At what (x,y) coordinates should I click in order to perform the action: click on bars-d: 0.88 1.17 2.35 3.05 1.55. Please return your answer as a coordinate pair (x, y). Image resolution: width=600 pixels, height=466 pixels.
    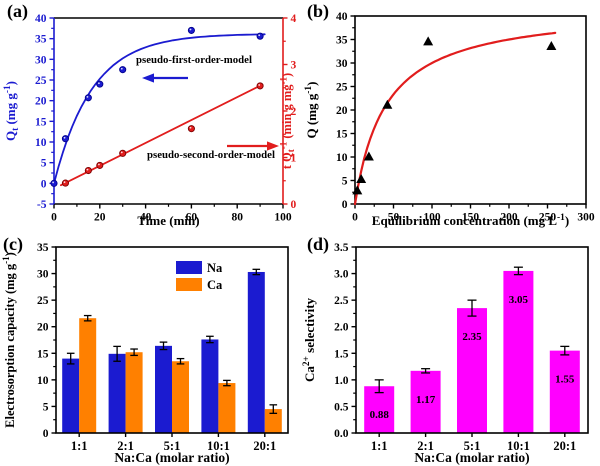
    Looking at the image, I should click on (472, 349).